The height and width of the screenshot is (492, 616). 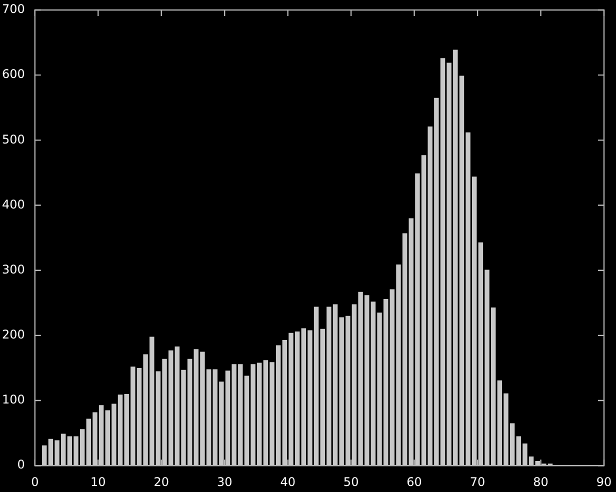 What do you see at coordinates (21, 465) in the screenshot?
I see `y-tick-label: 0` at bounding box center [21, 465].